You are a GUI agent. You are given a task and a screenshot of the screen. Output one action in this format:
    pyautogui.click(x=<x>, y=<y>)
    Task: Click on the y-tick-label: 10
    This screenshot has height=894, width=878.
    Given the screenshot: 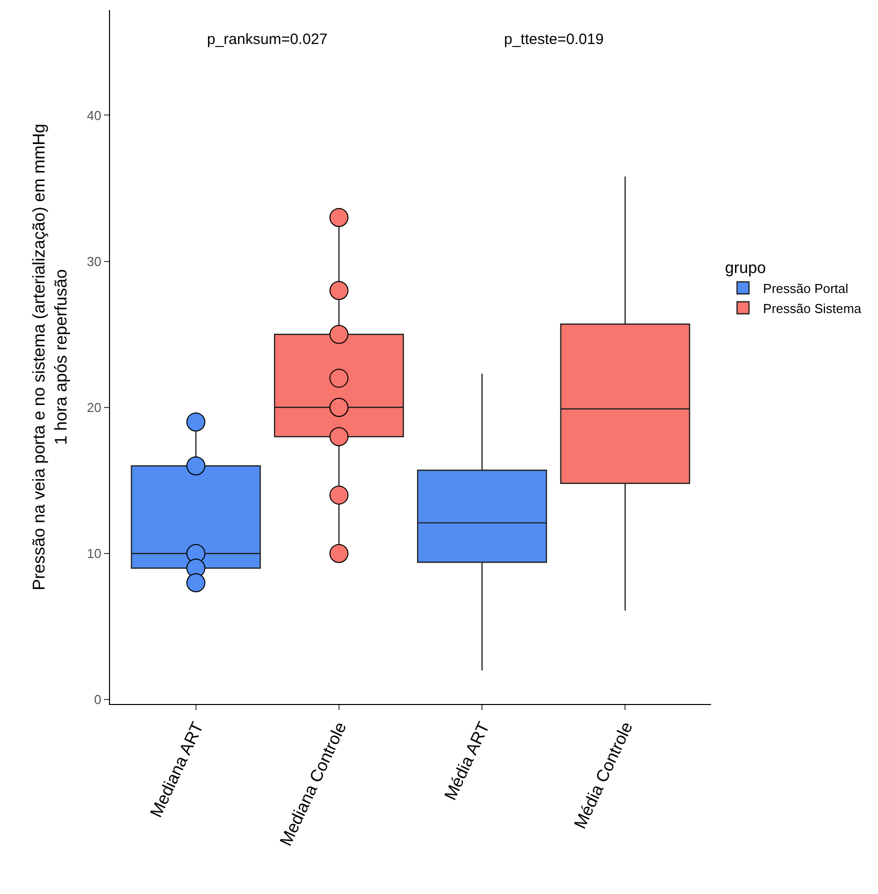 What is the action you would take?
    pyautogui.click(x=94, y=554)
    